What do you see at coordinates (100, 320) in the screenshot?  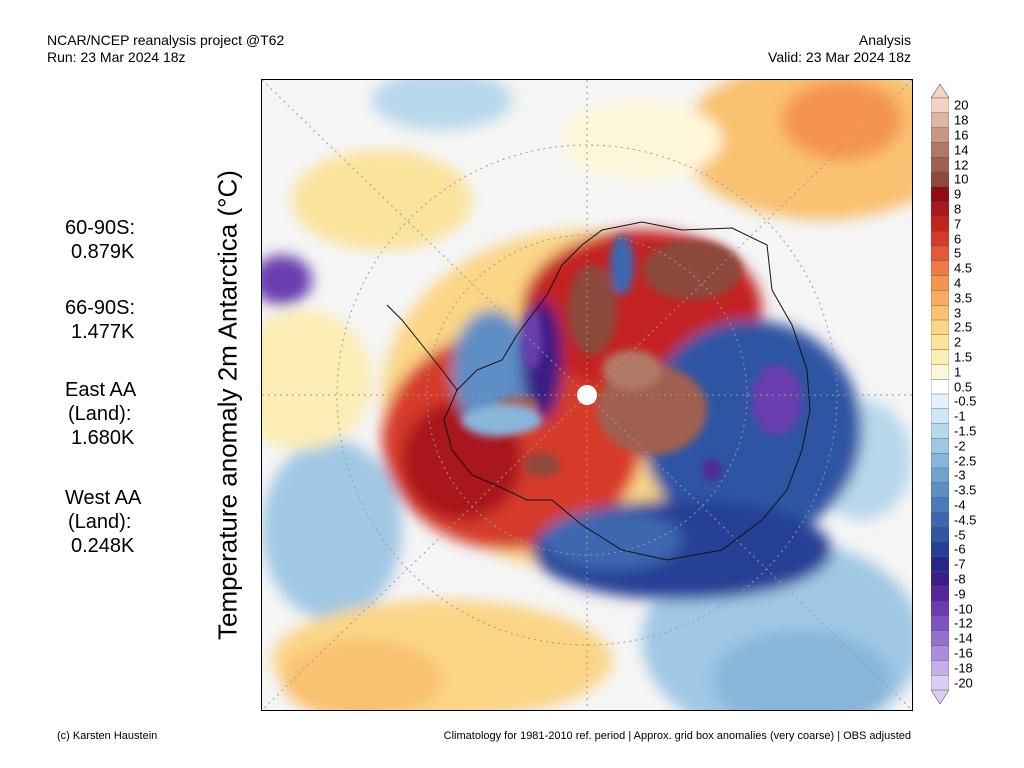 I see `stat-66-90s: 66-90S: 1.477K` at bounding box center [100, 320].